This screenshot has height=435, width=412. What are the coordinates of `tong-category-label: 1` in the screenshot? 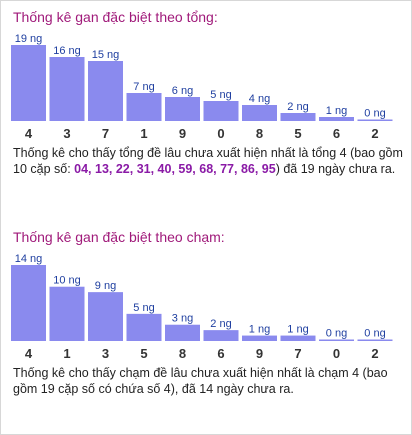 It's located at (143, 133).